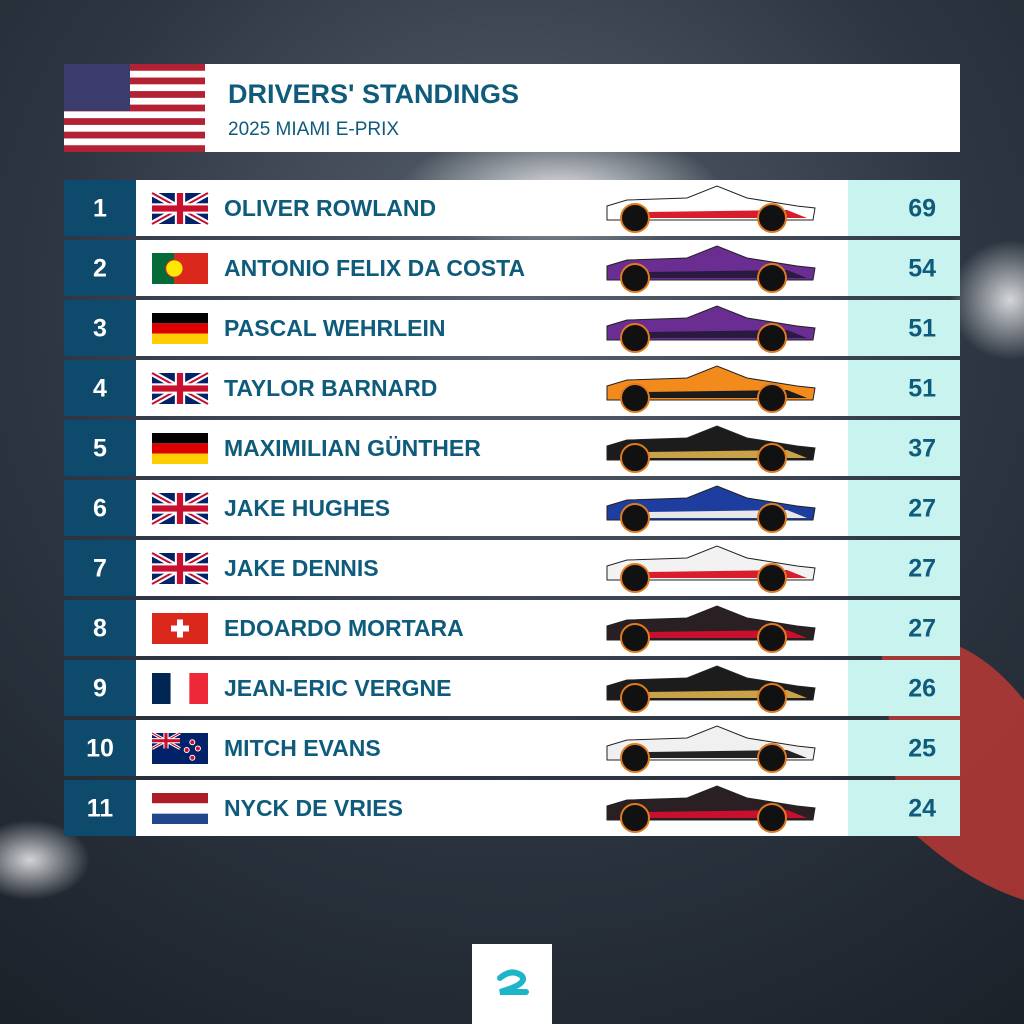 The height and width of the screenshot is (1024, 1024). What do you see at coordinates (512, 448) in the screenshot?
I see `standings-row: 5 MAXIMILIAN GÜNTHER 37` at bounding box center [512, 448].